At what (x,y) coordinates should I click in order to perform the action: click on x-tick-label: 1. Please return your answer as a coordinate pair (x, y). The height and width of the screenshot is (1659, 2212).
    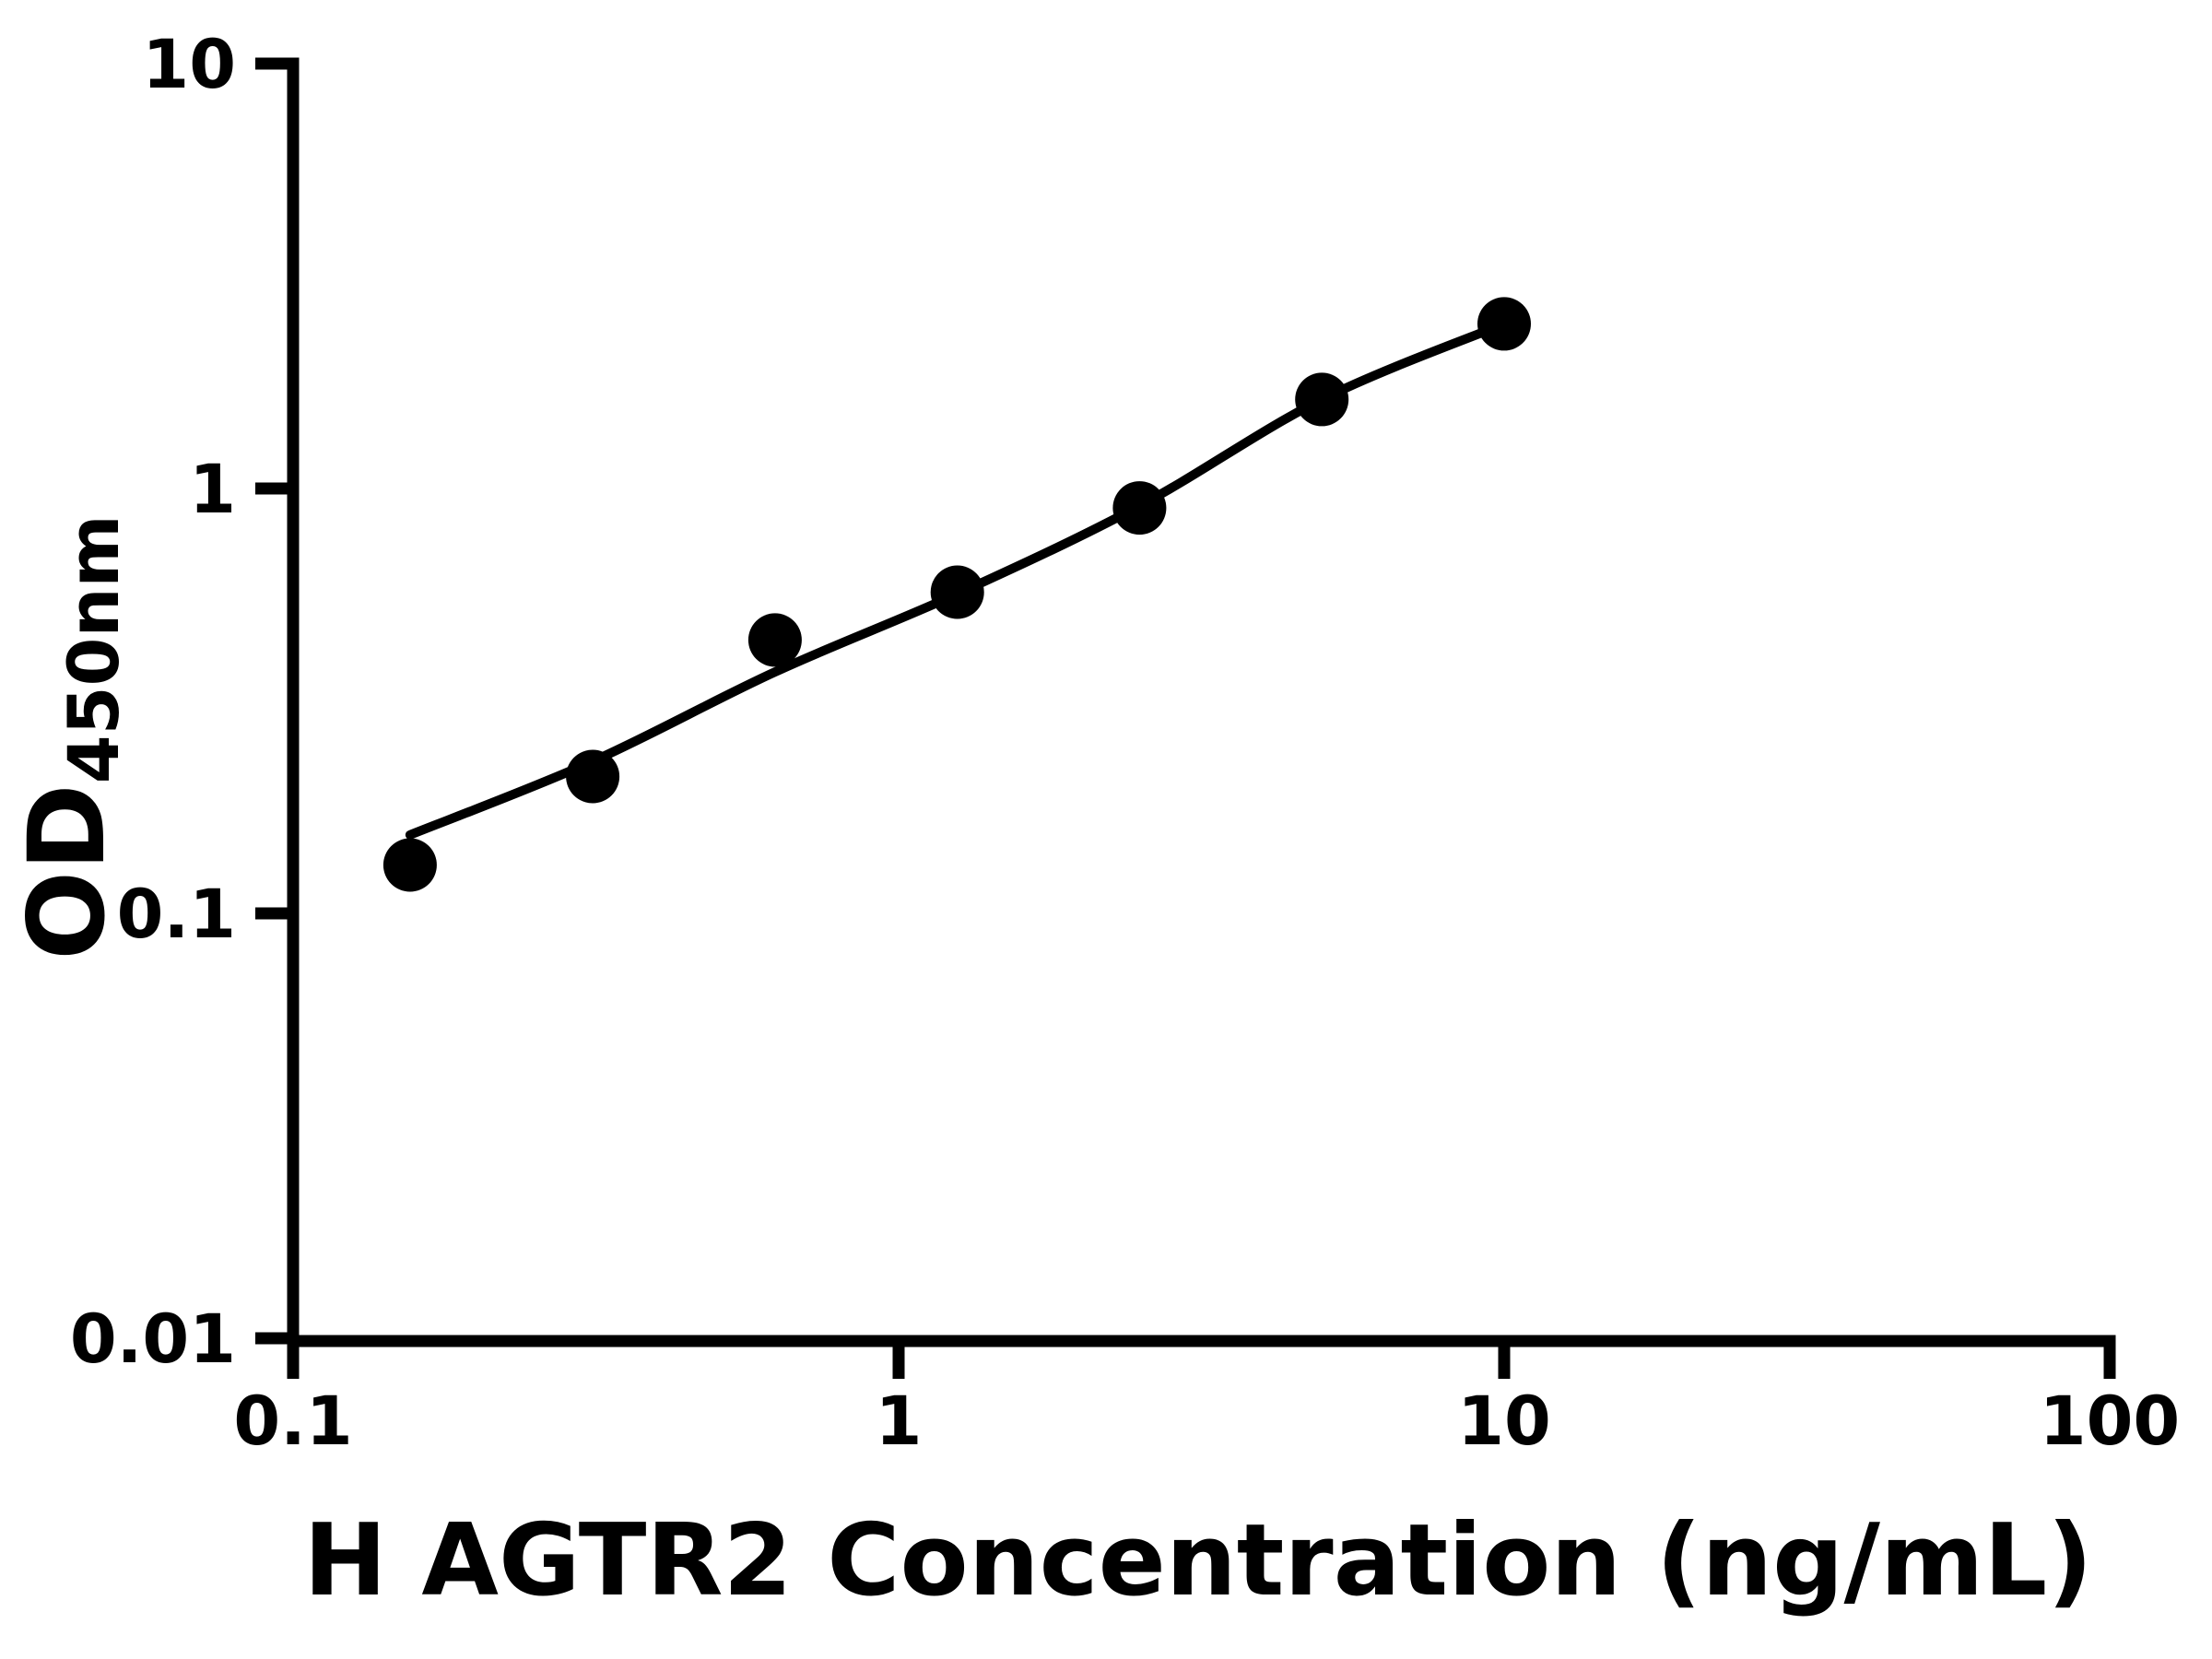
    Looking at the image, I should click on (899, 1421).